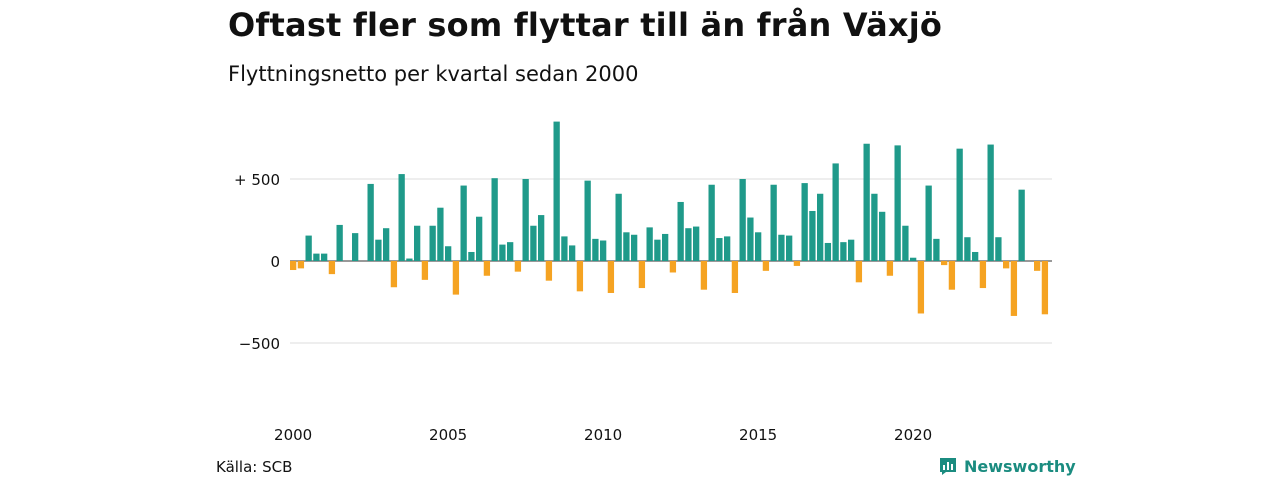 The image size is (1280, 480). What do you see at coordinates (758, 435) in the screenshot?
I see `x-tick-label: 2015` at bounding box center [758, 435].